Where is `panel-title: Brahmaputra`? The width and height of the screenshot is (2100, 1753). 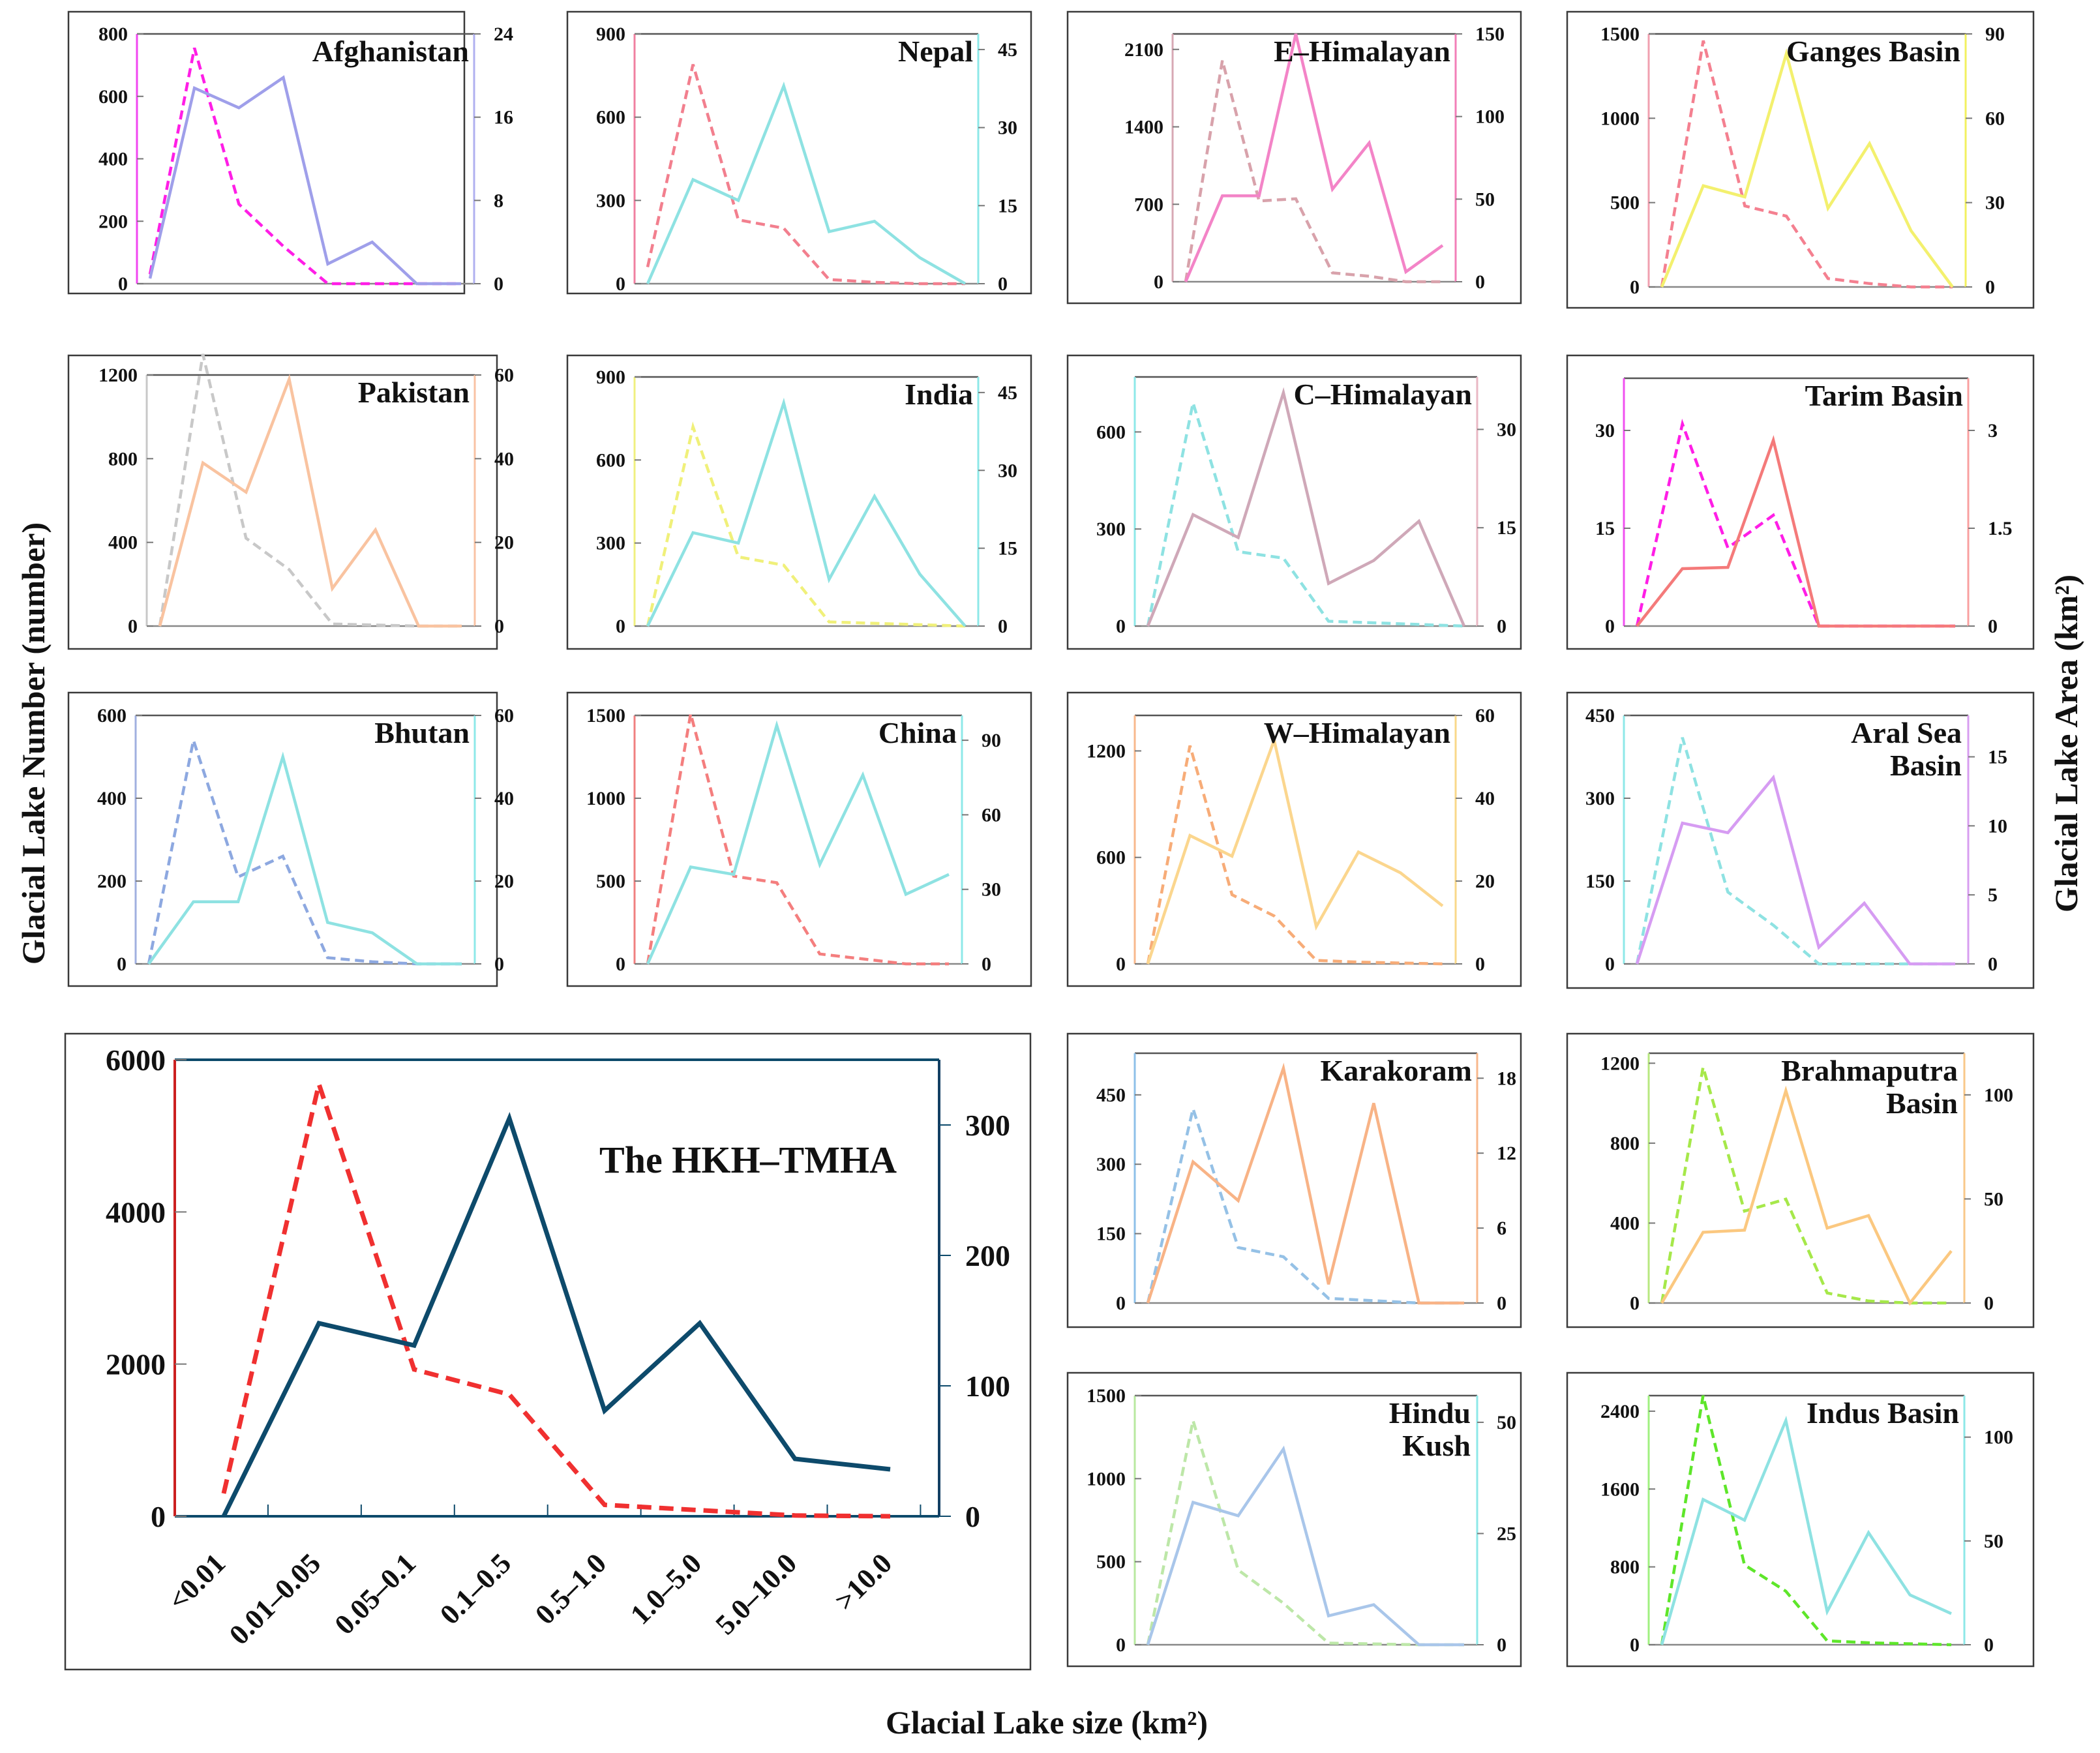 panel-title: Brahmaputra is located at coordinates (1870, 1070).